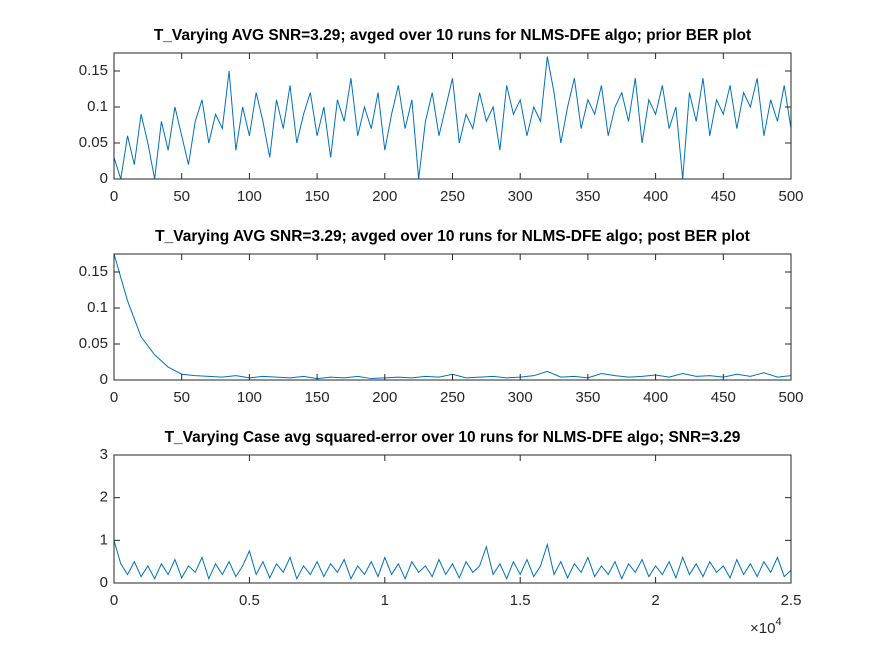 The image size is (875, 656). I want to click on x-tick-label: 1, so click(385, 600).